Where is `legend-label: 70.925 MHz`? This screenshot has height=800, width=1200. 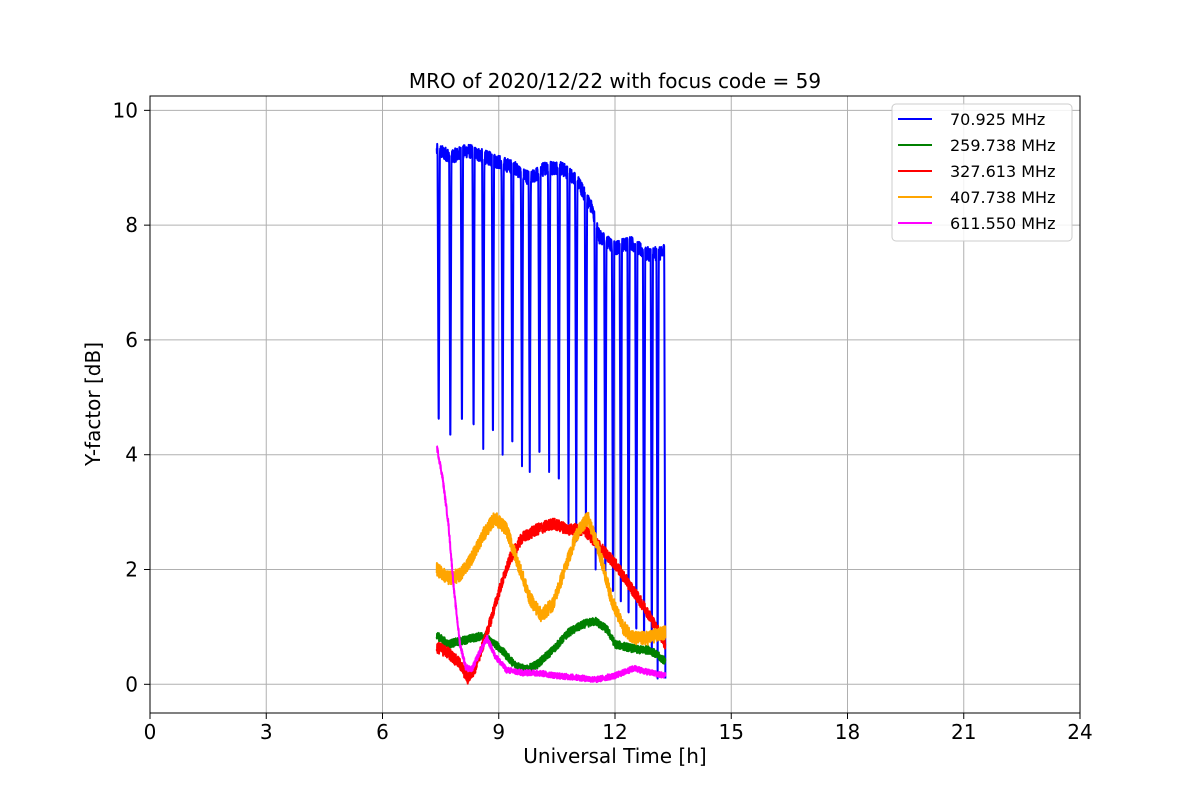 legend-label: 70.925 MHz is located at coordinates (997, 119).